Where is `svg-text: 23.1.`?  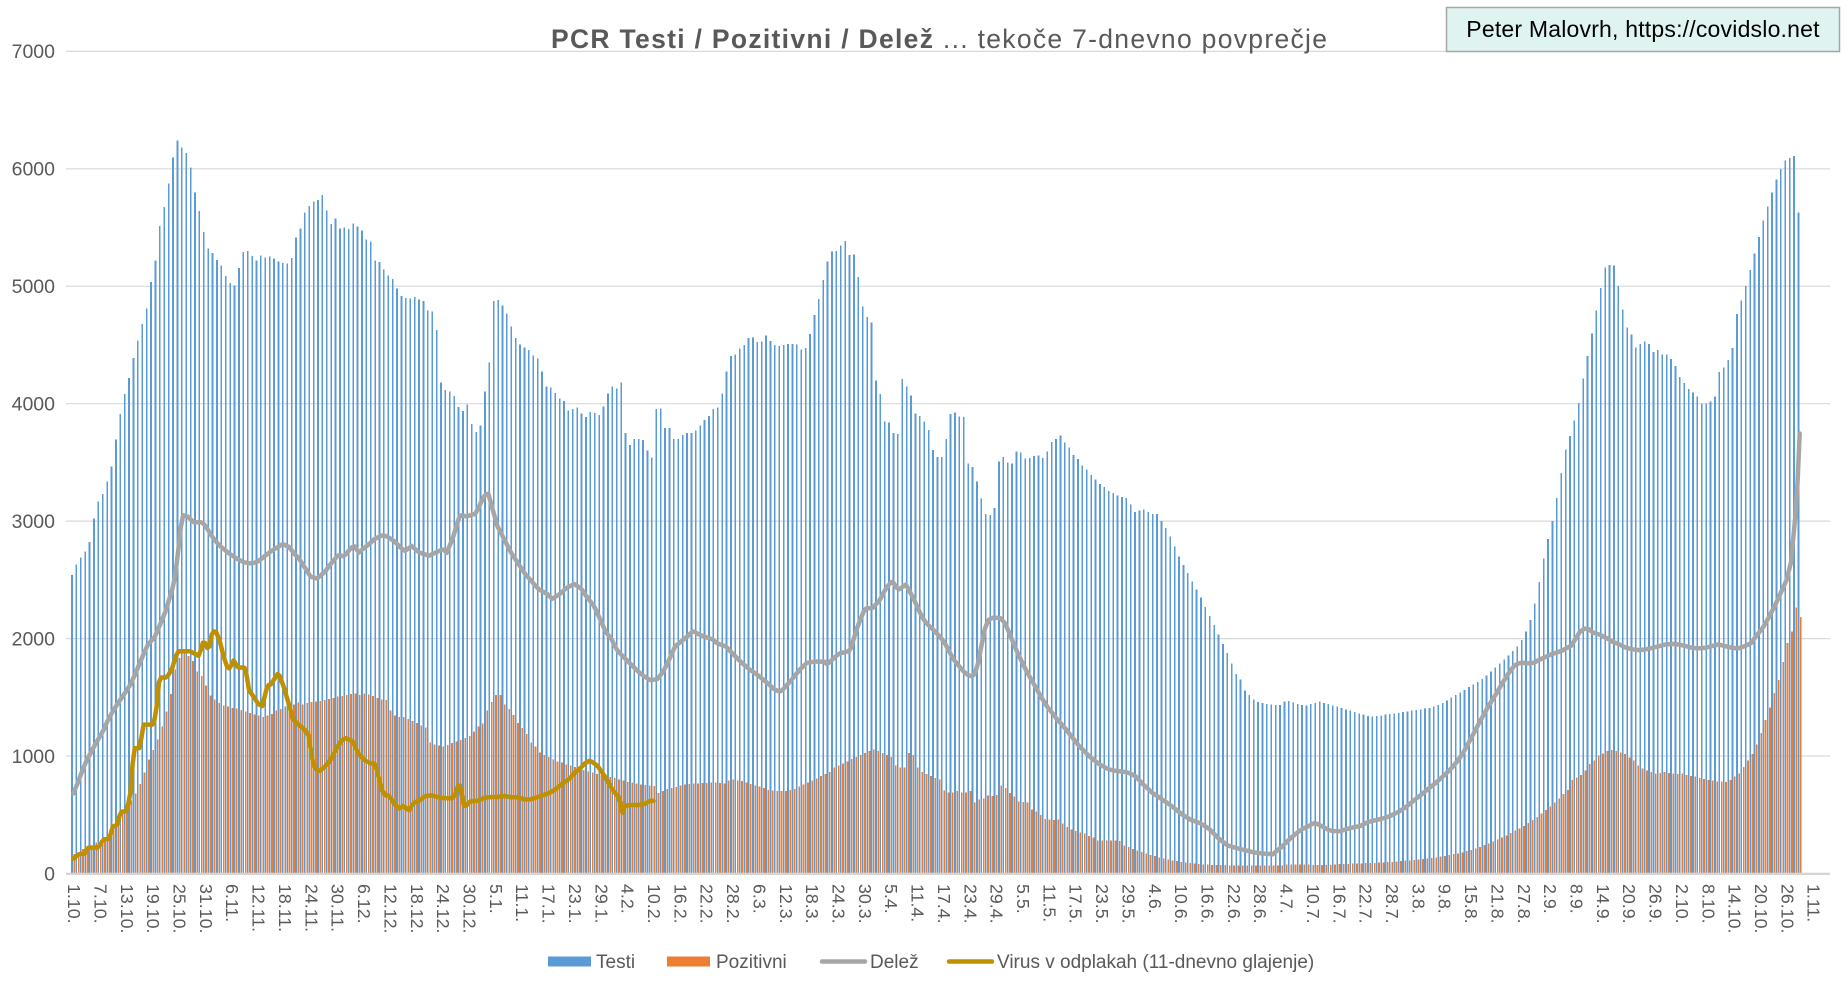
svg-text: 23.1. is located at coordinates (575, 904).